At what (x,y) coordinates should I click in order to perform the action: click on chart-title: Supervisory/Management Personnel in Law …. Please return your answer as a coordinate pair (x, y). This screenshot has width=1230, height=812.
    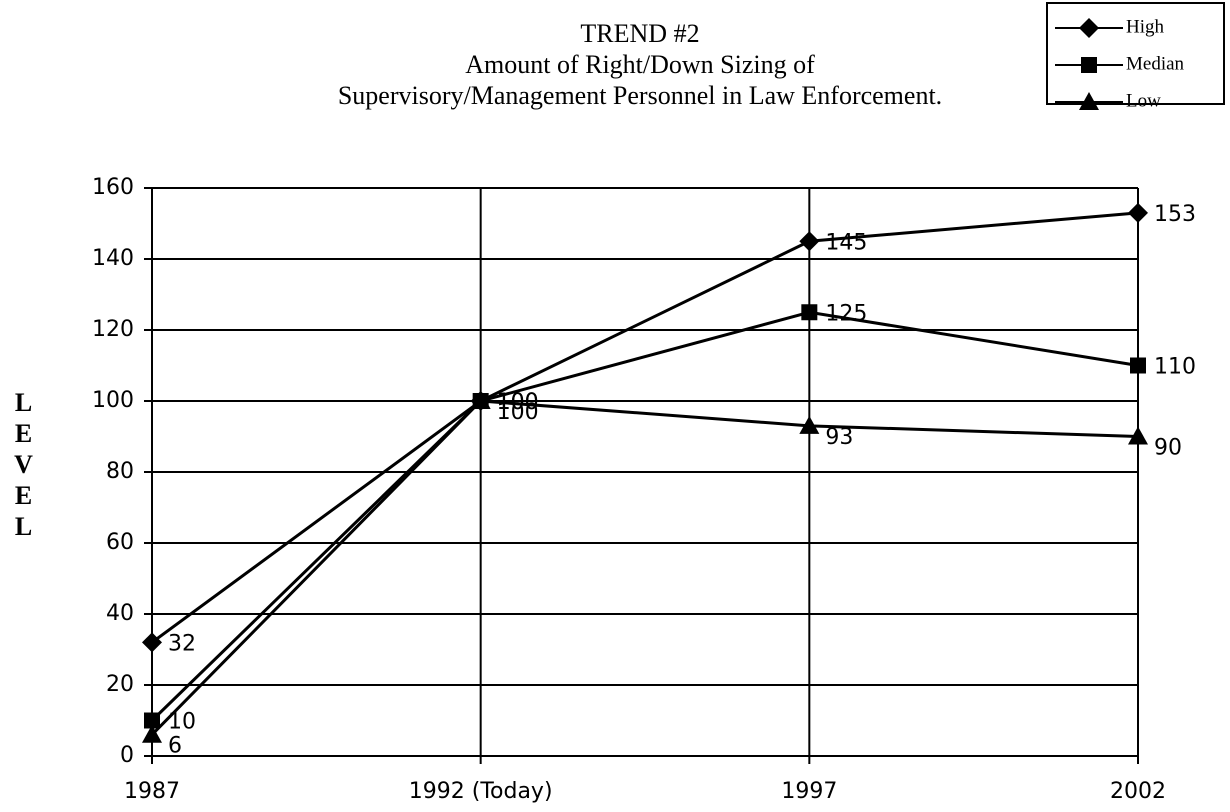
    Looking at the image, I should click on (640, 95).